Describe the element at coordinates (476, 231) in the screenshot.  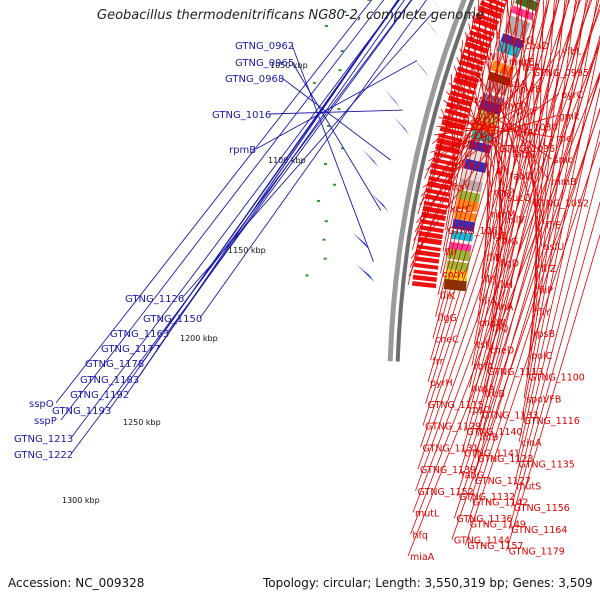
I see `right-gene-label: GTNG_1063` at that location.